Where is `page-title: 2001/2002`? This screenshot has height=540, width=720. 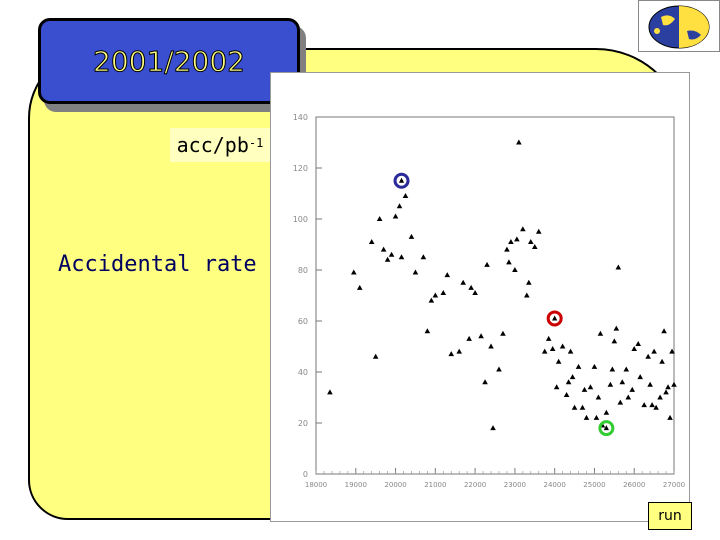 page-title: 2001/2002 is located at coordinates (169, 61).